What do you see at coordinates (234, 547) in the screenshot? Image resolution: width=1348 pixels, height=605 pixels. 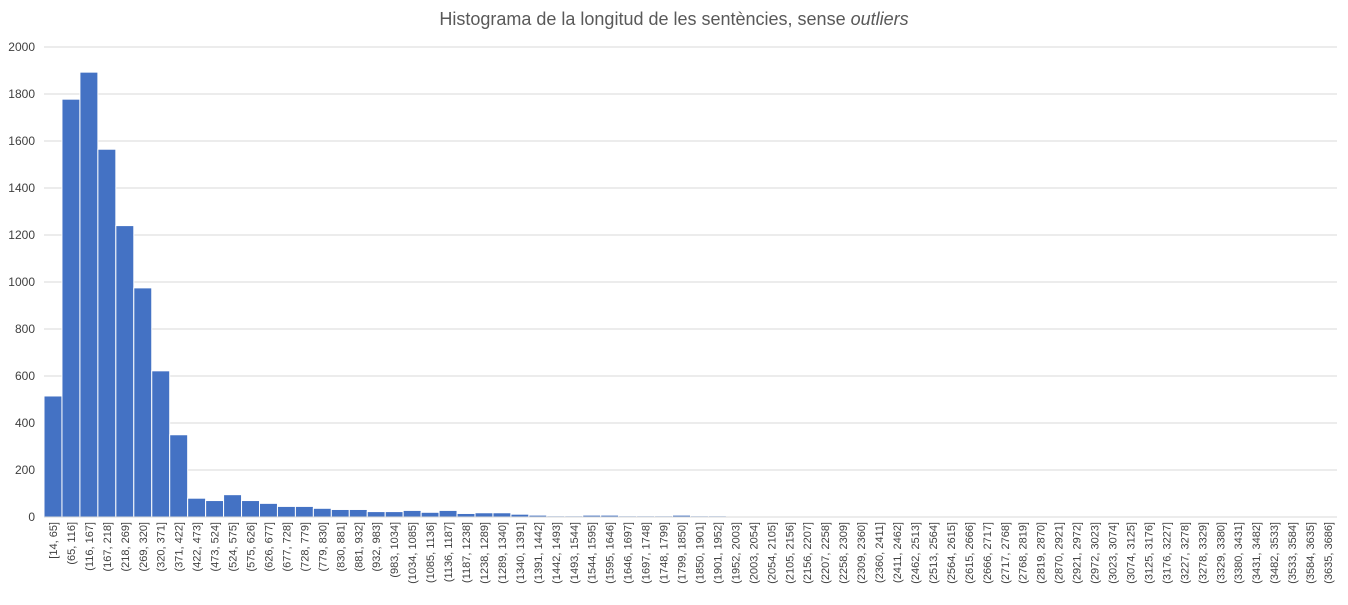 I see `x-tick-label: (524, 575]` at bounding box center [234, 547].